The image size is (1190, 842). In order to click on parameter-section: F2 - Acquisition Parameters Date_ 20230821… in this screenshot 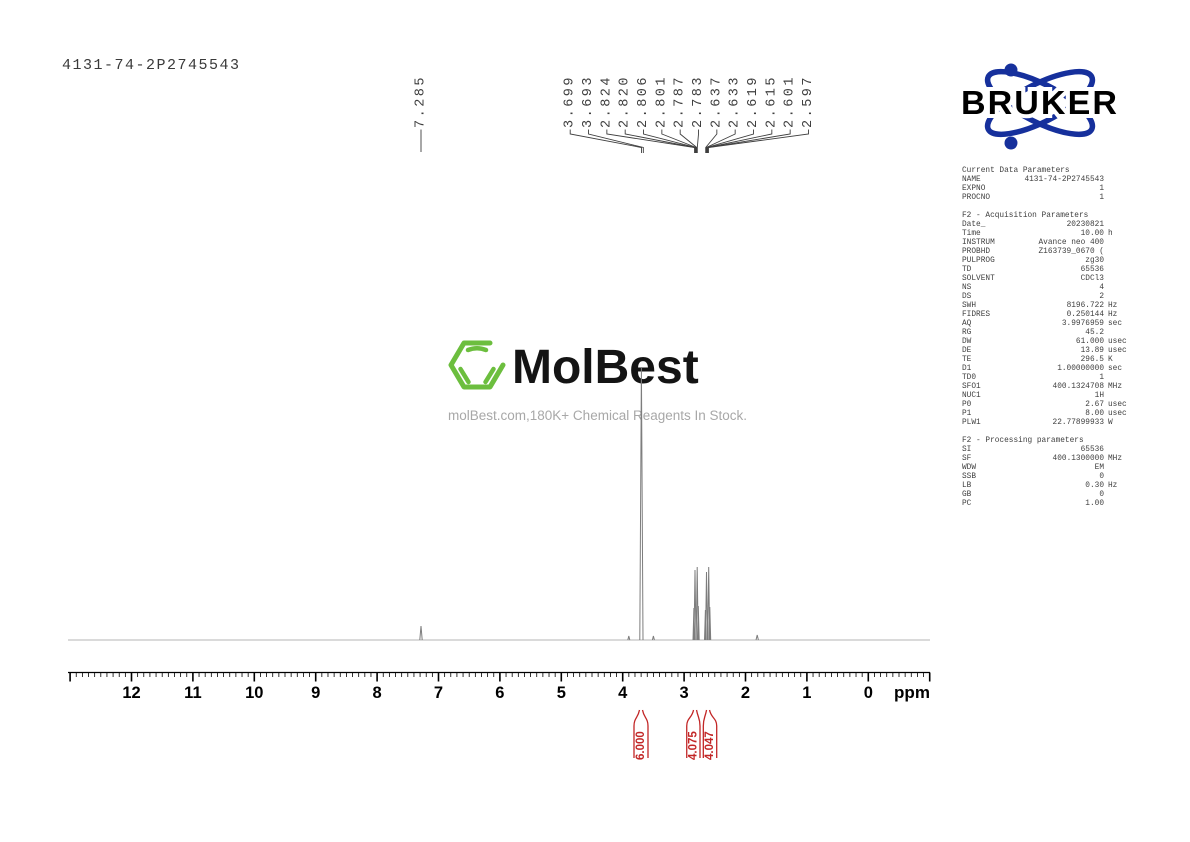, I will do `click(1049, 320)`.